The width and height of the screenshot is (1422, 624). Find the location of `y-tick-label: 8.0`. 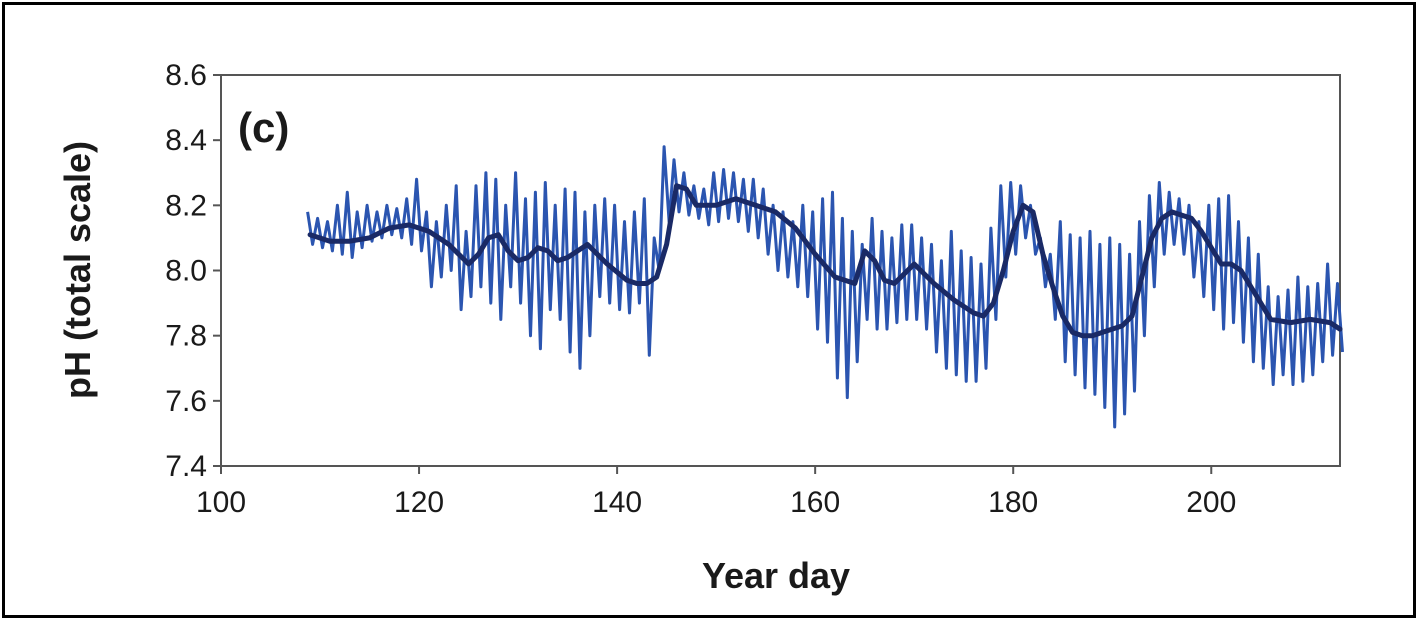

y-tick-label: 8.0 is located at coordinates (186, 271).